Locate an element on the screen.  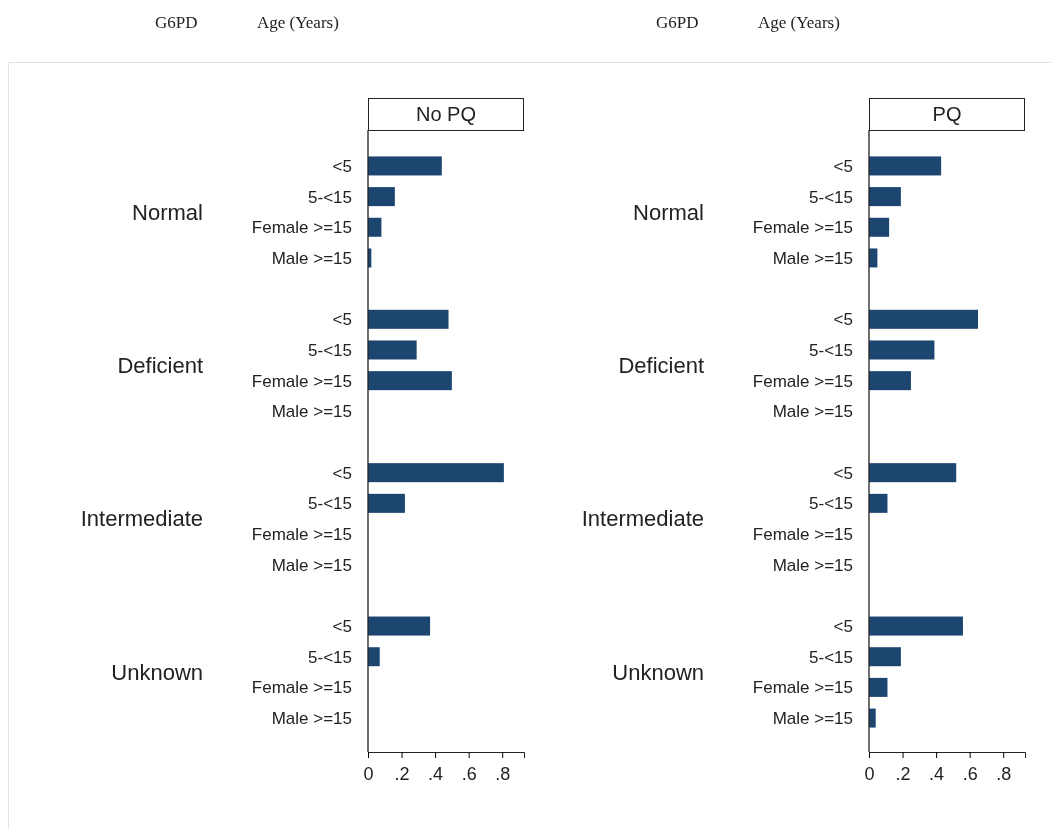
chart-title: PQ is located at coordinates (947, 114).